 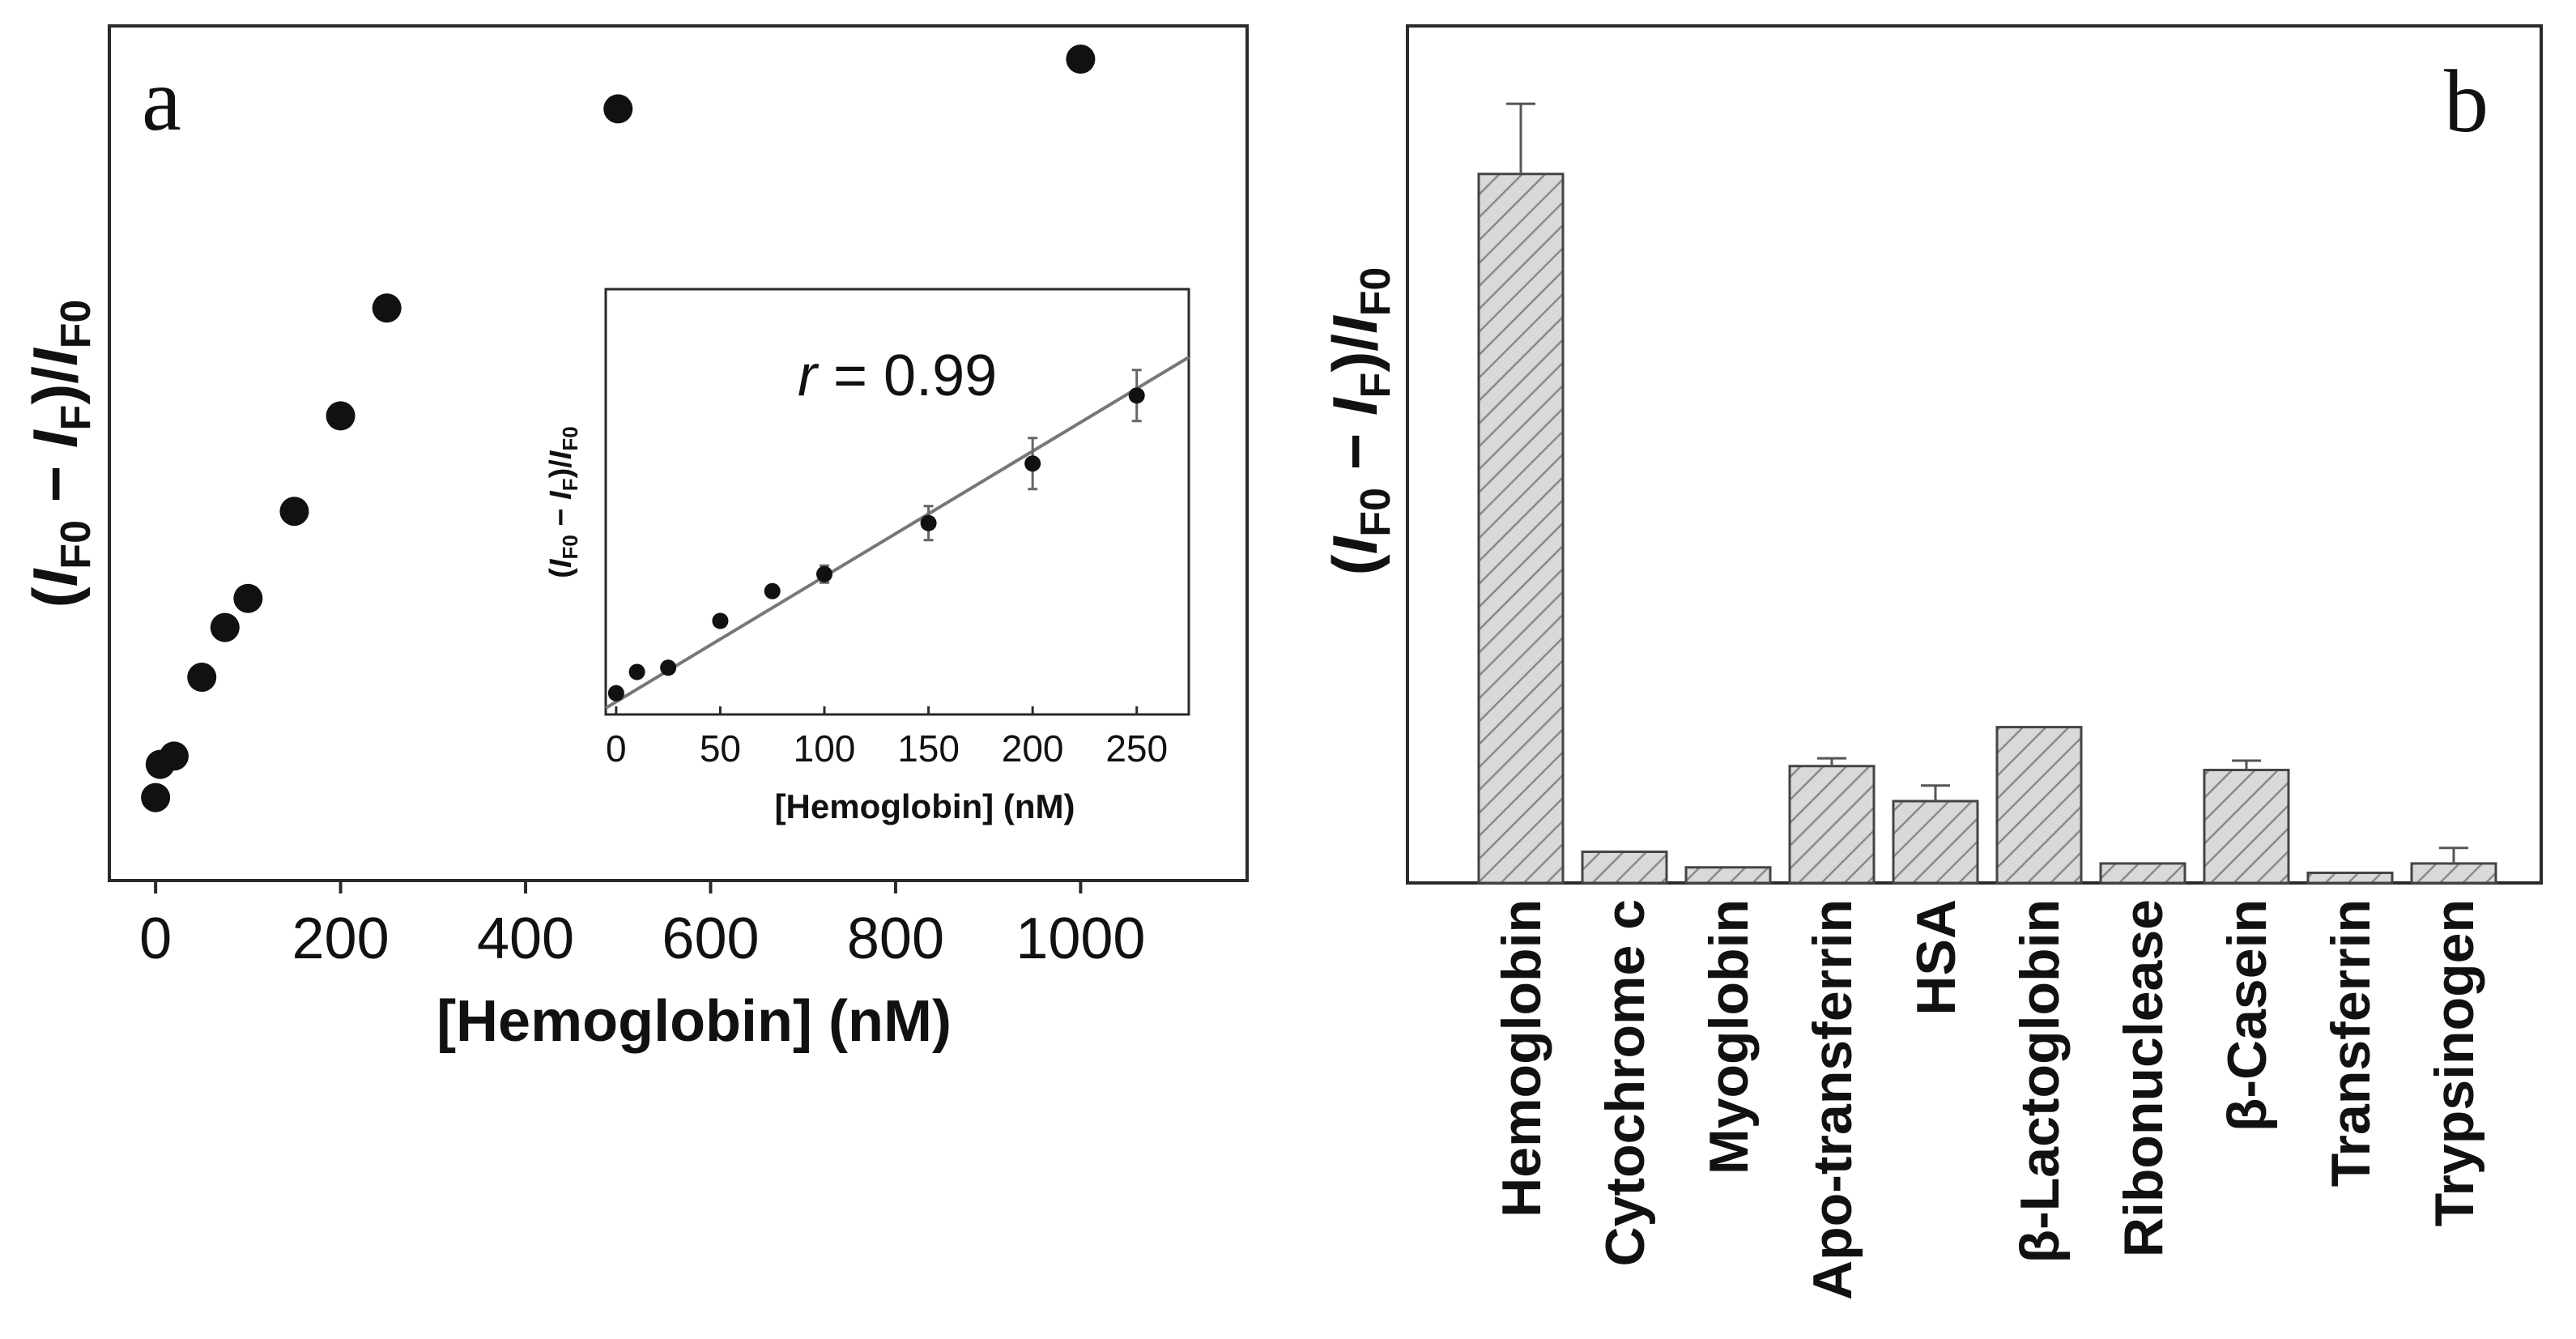 I want to click on panel-a-x-tick-label-1: 200, so click(x=340, y=938).